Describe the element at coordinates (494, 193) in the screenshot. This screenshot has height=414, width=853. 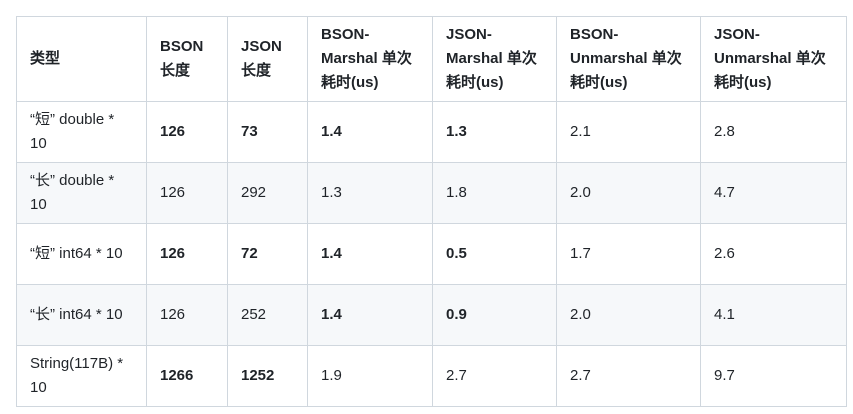
I see `table-cell: 1.8` at that location.